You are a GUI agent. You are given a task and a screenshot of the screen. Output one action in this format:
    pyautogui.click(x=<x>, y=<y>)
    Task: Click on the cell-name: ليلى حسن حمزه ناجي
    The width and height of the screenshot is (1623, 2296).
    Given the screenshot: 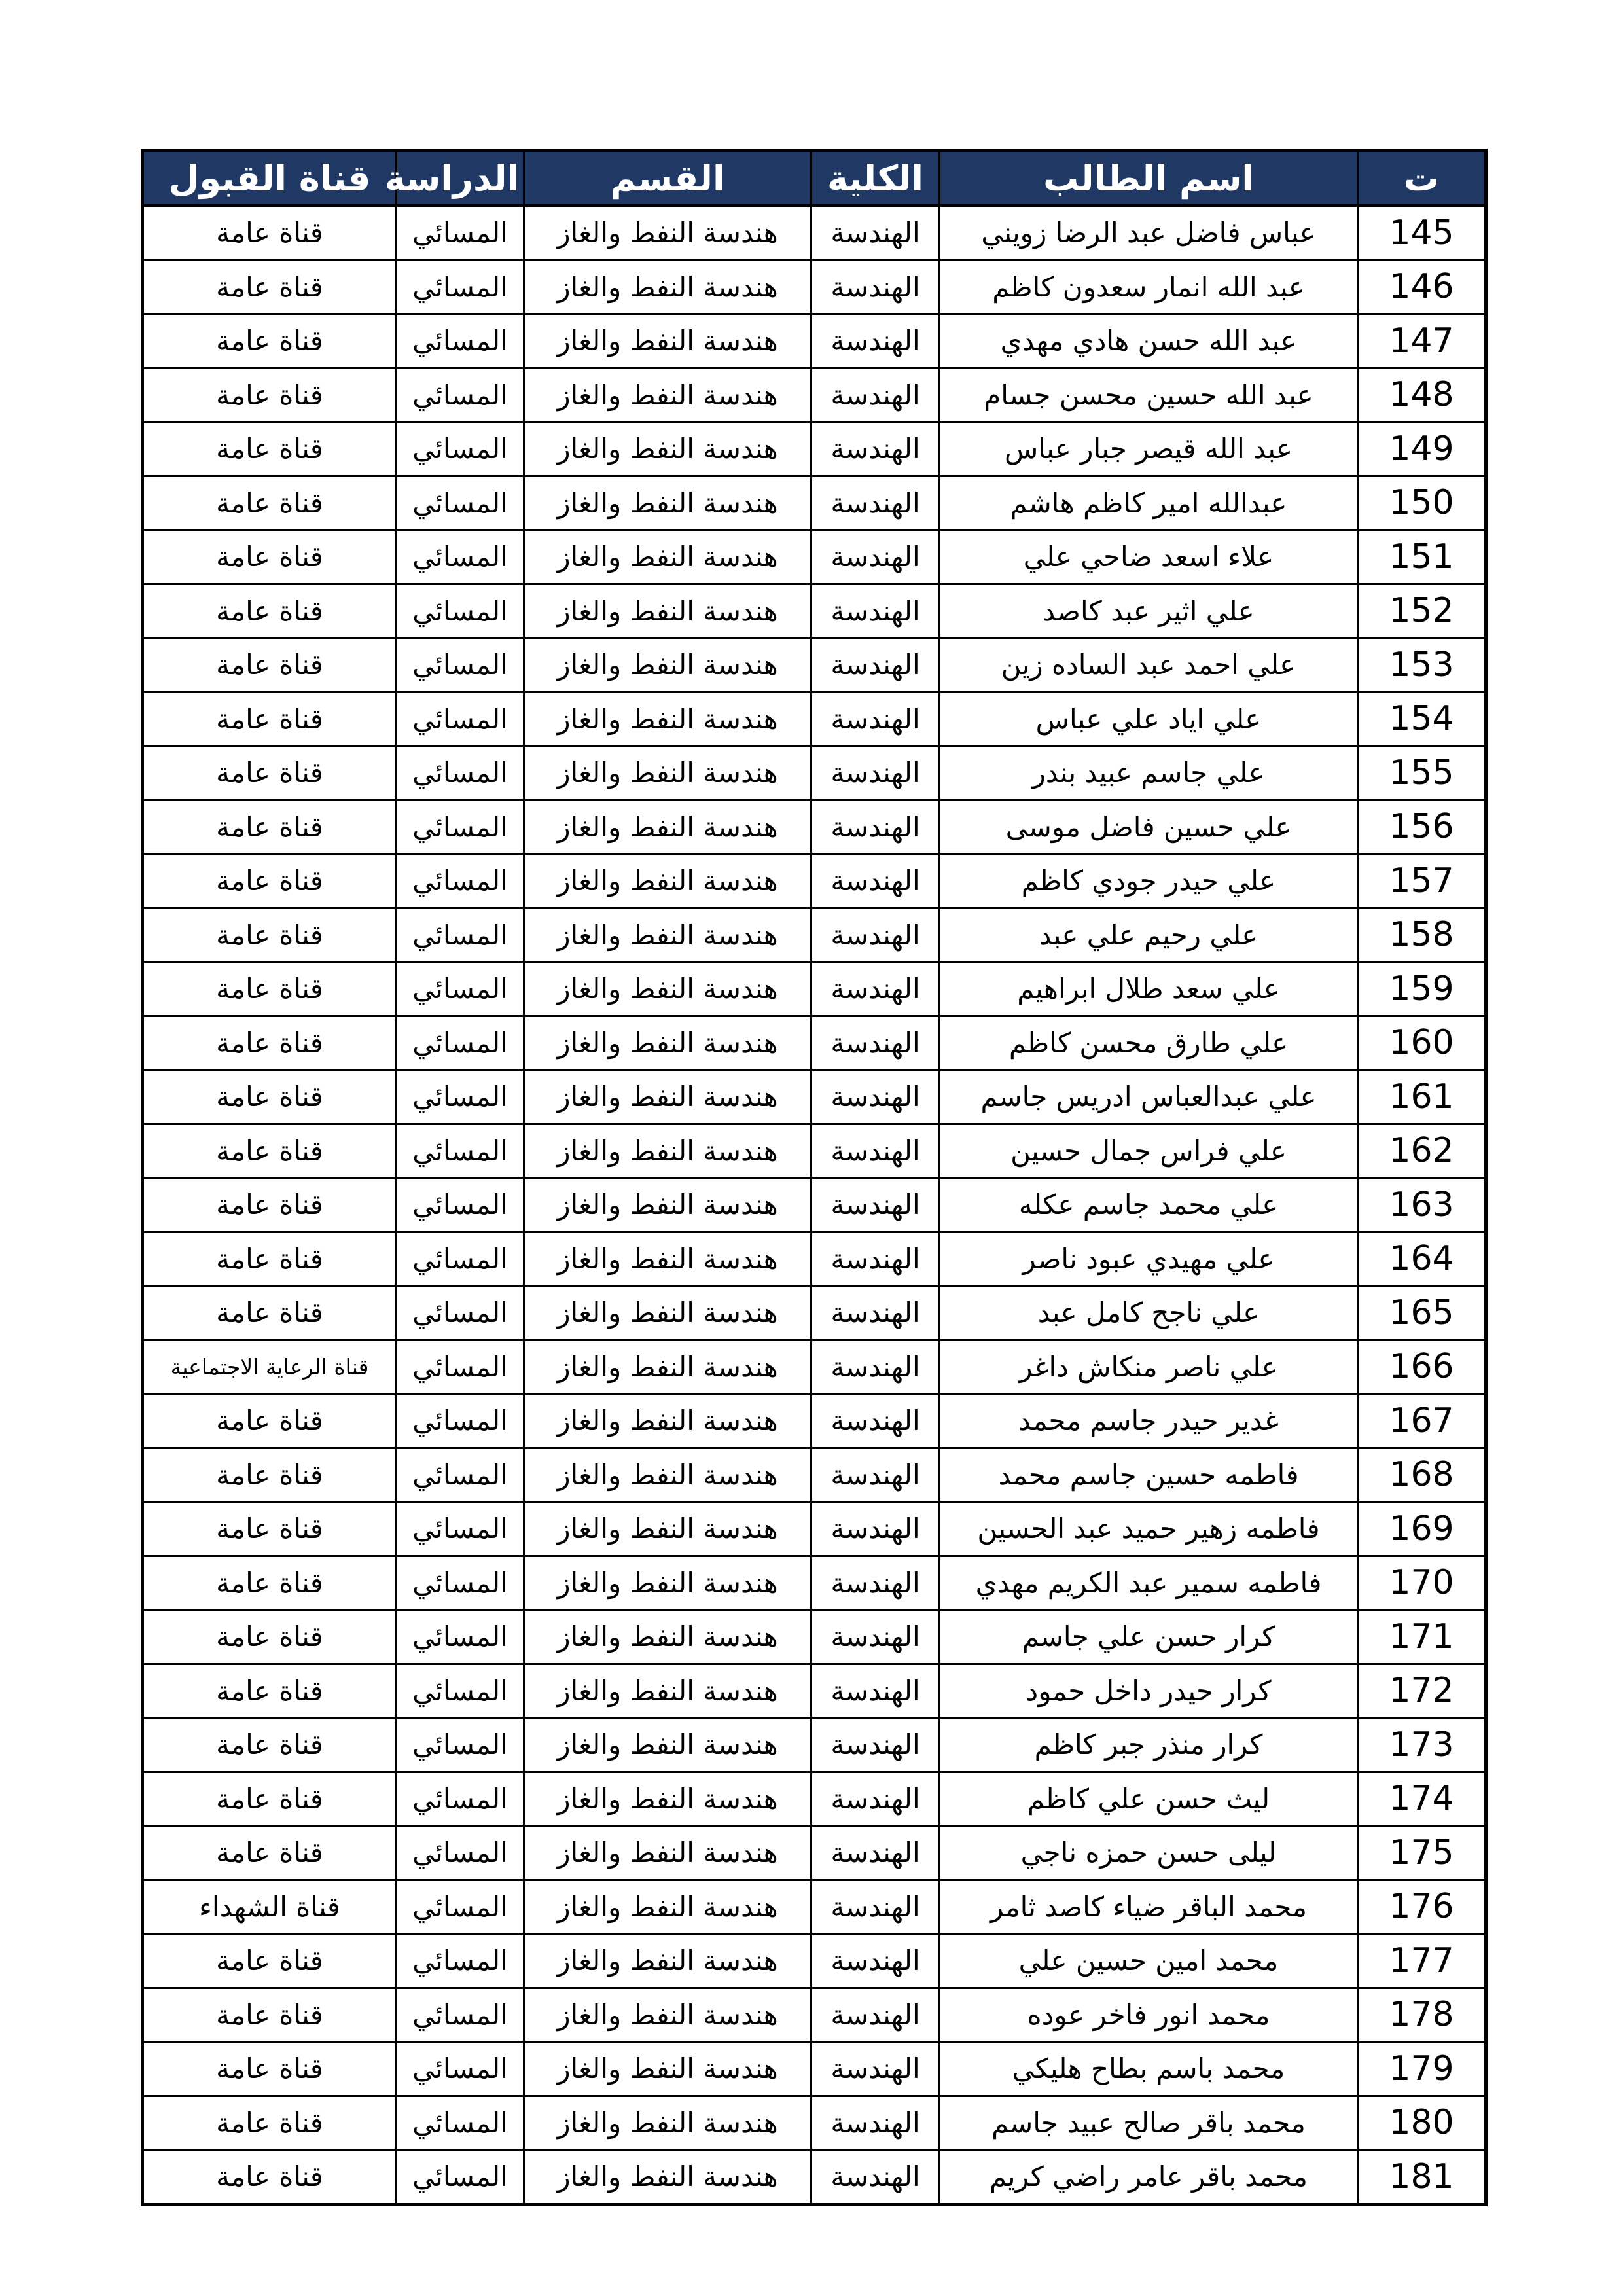 What is the action you would take?
    pyautogui.click(x=1148, y=1853)
    